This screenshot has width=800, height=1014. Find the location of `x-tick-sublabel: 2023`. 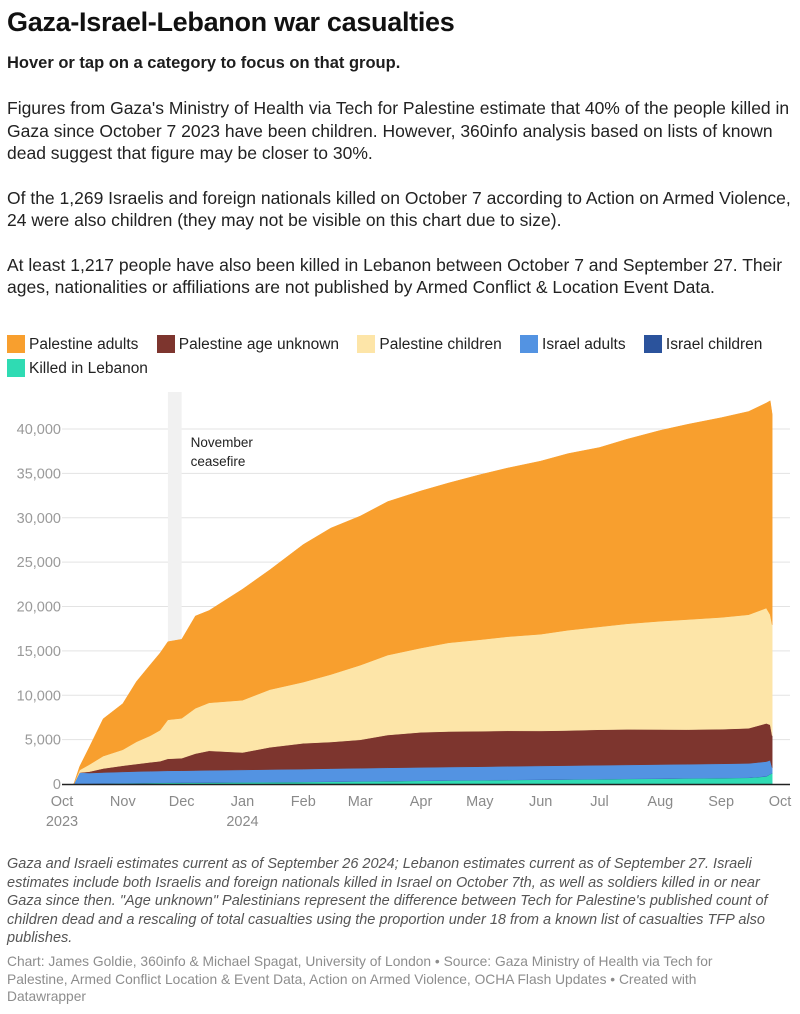

x-tick-sublabel: 2023 is located at coordinates (62, 822).